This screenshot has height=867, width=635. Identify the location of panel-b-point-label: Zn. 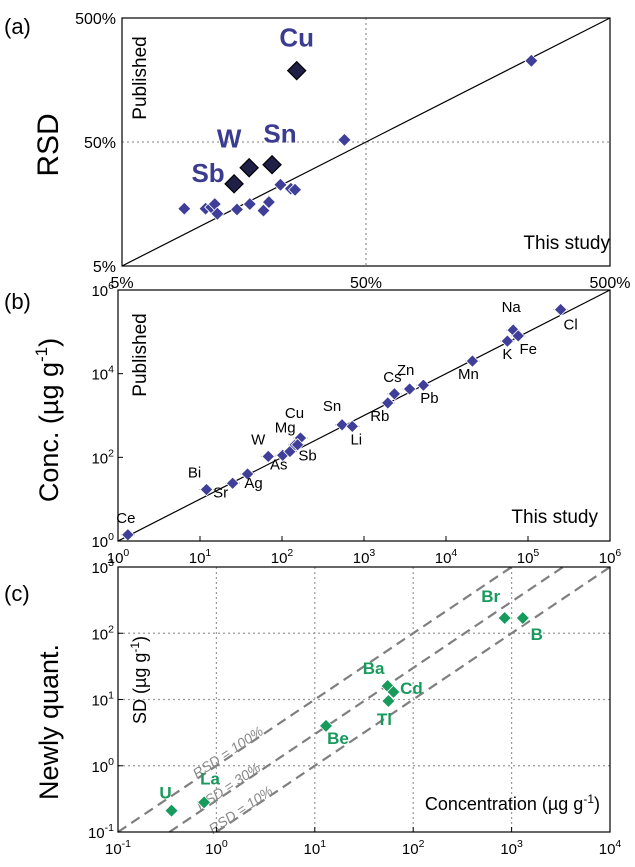
(406, 370).